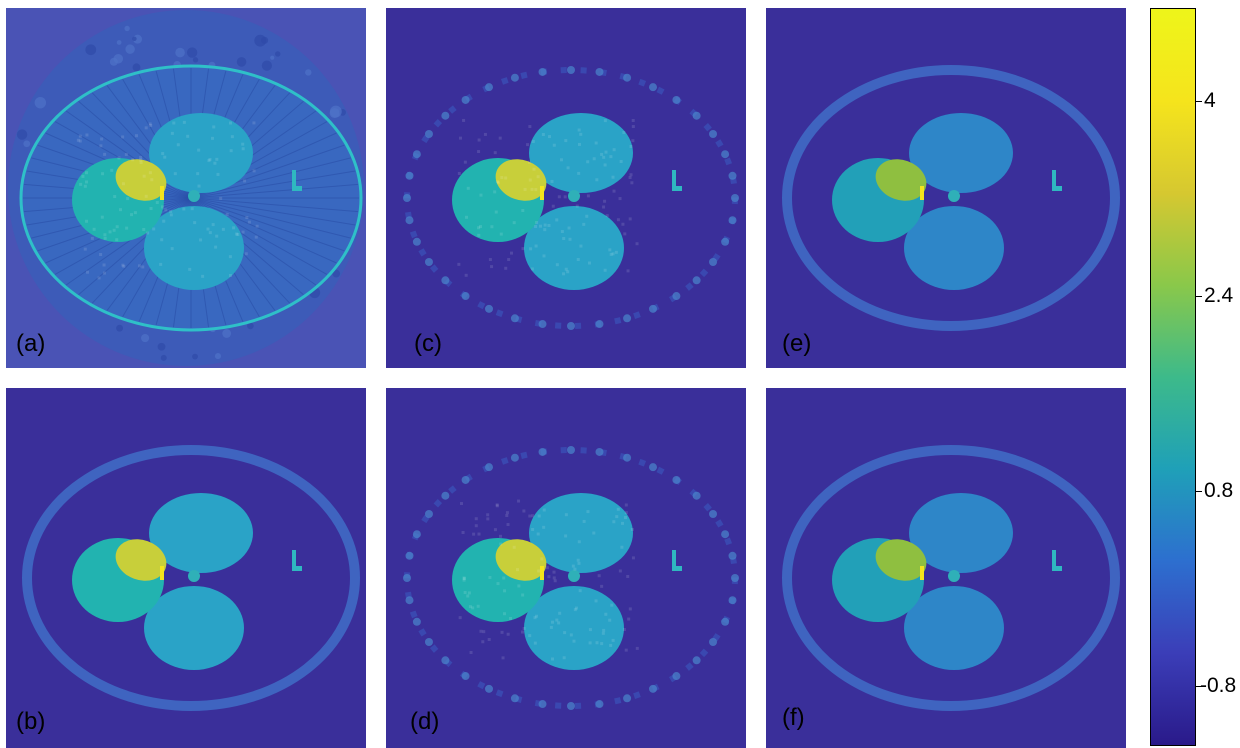  Describe the element at coordinates (1173, 377) in the screenshot. I see `colorbar` at that location.